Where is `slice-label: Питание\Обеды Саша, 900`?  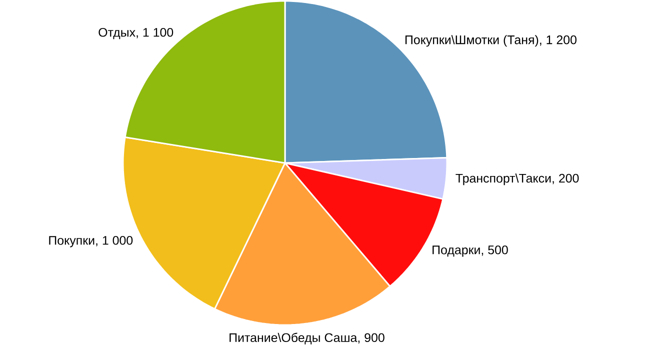 slice-label: Питание\Обеды Саша, 900 is located at coordinates (307, 338).